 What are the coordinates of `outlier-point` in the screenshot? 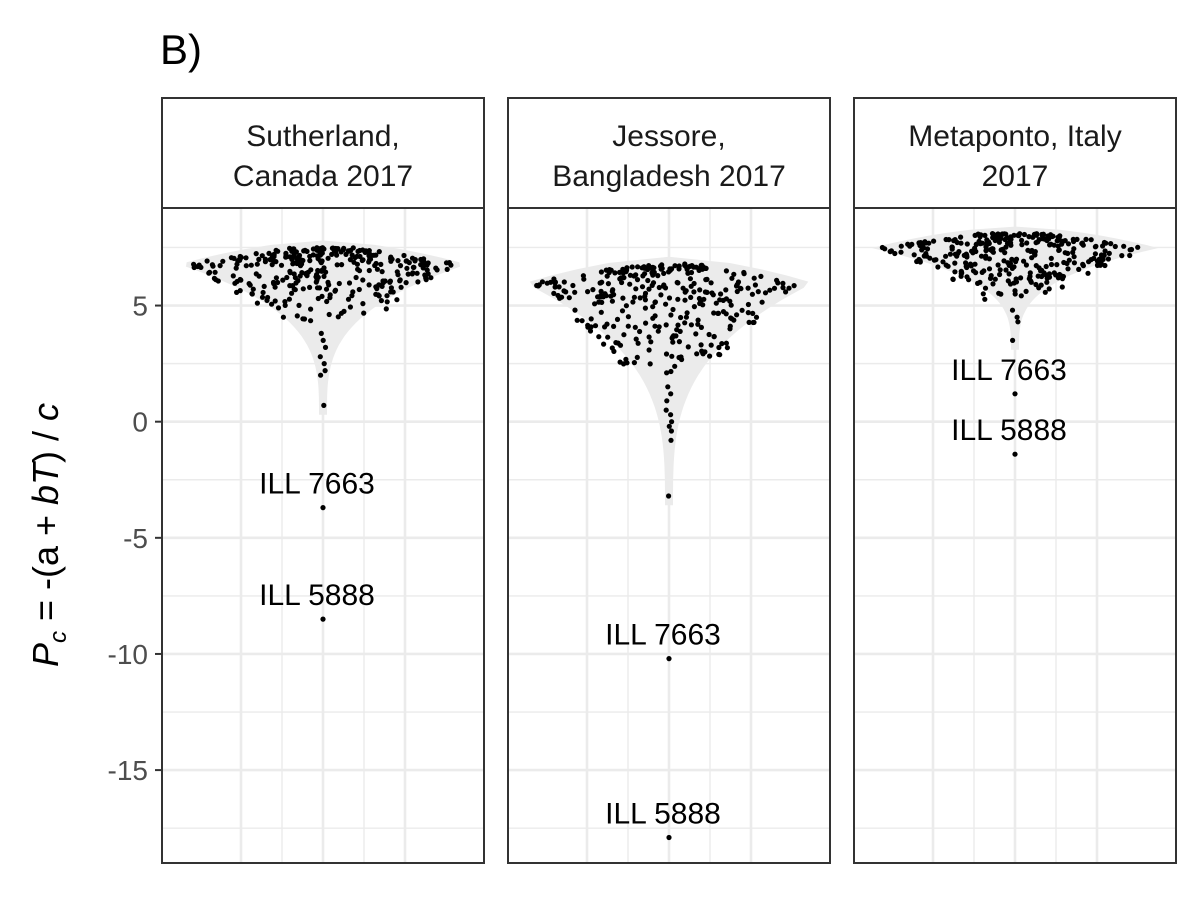 It's located at (1015, 454).